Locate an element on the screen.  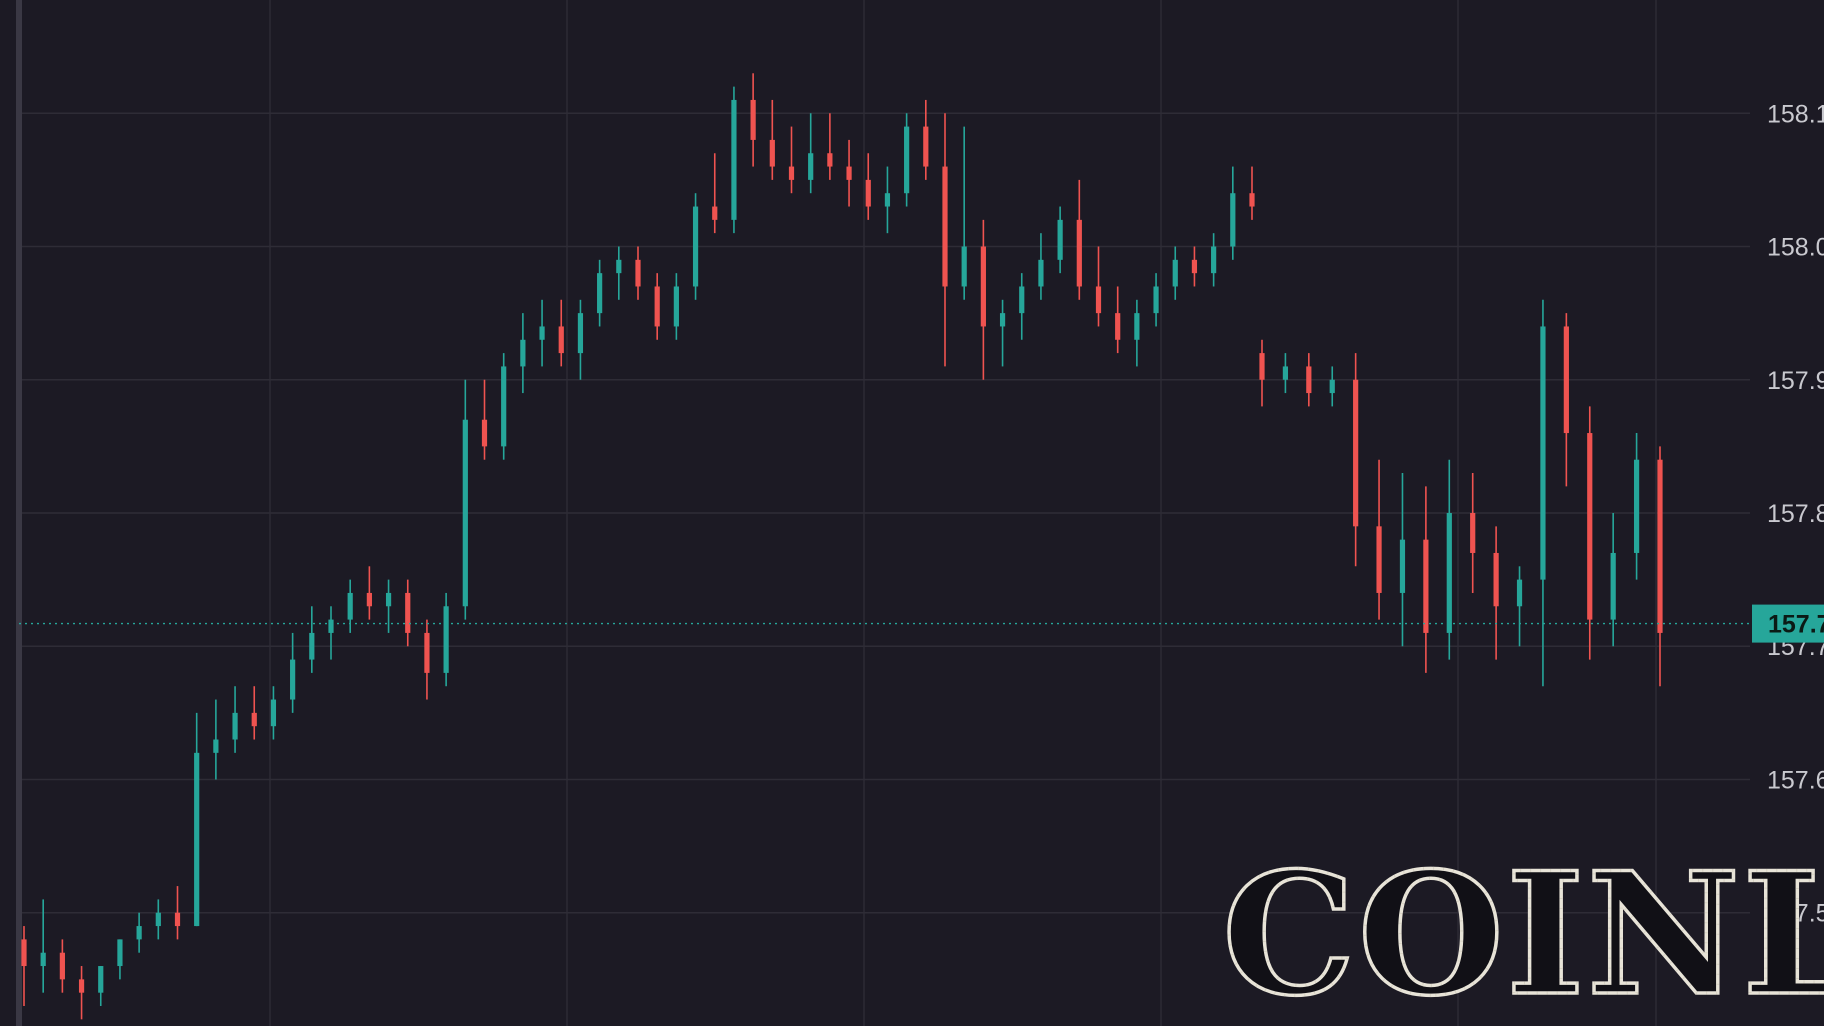
y-tick-label: 157.5 is located at coordinates (1795, 914).